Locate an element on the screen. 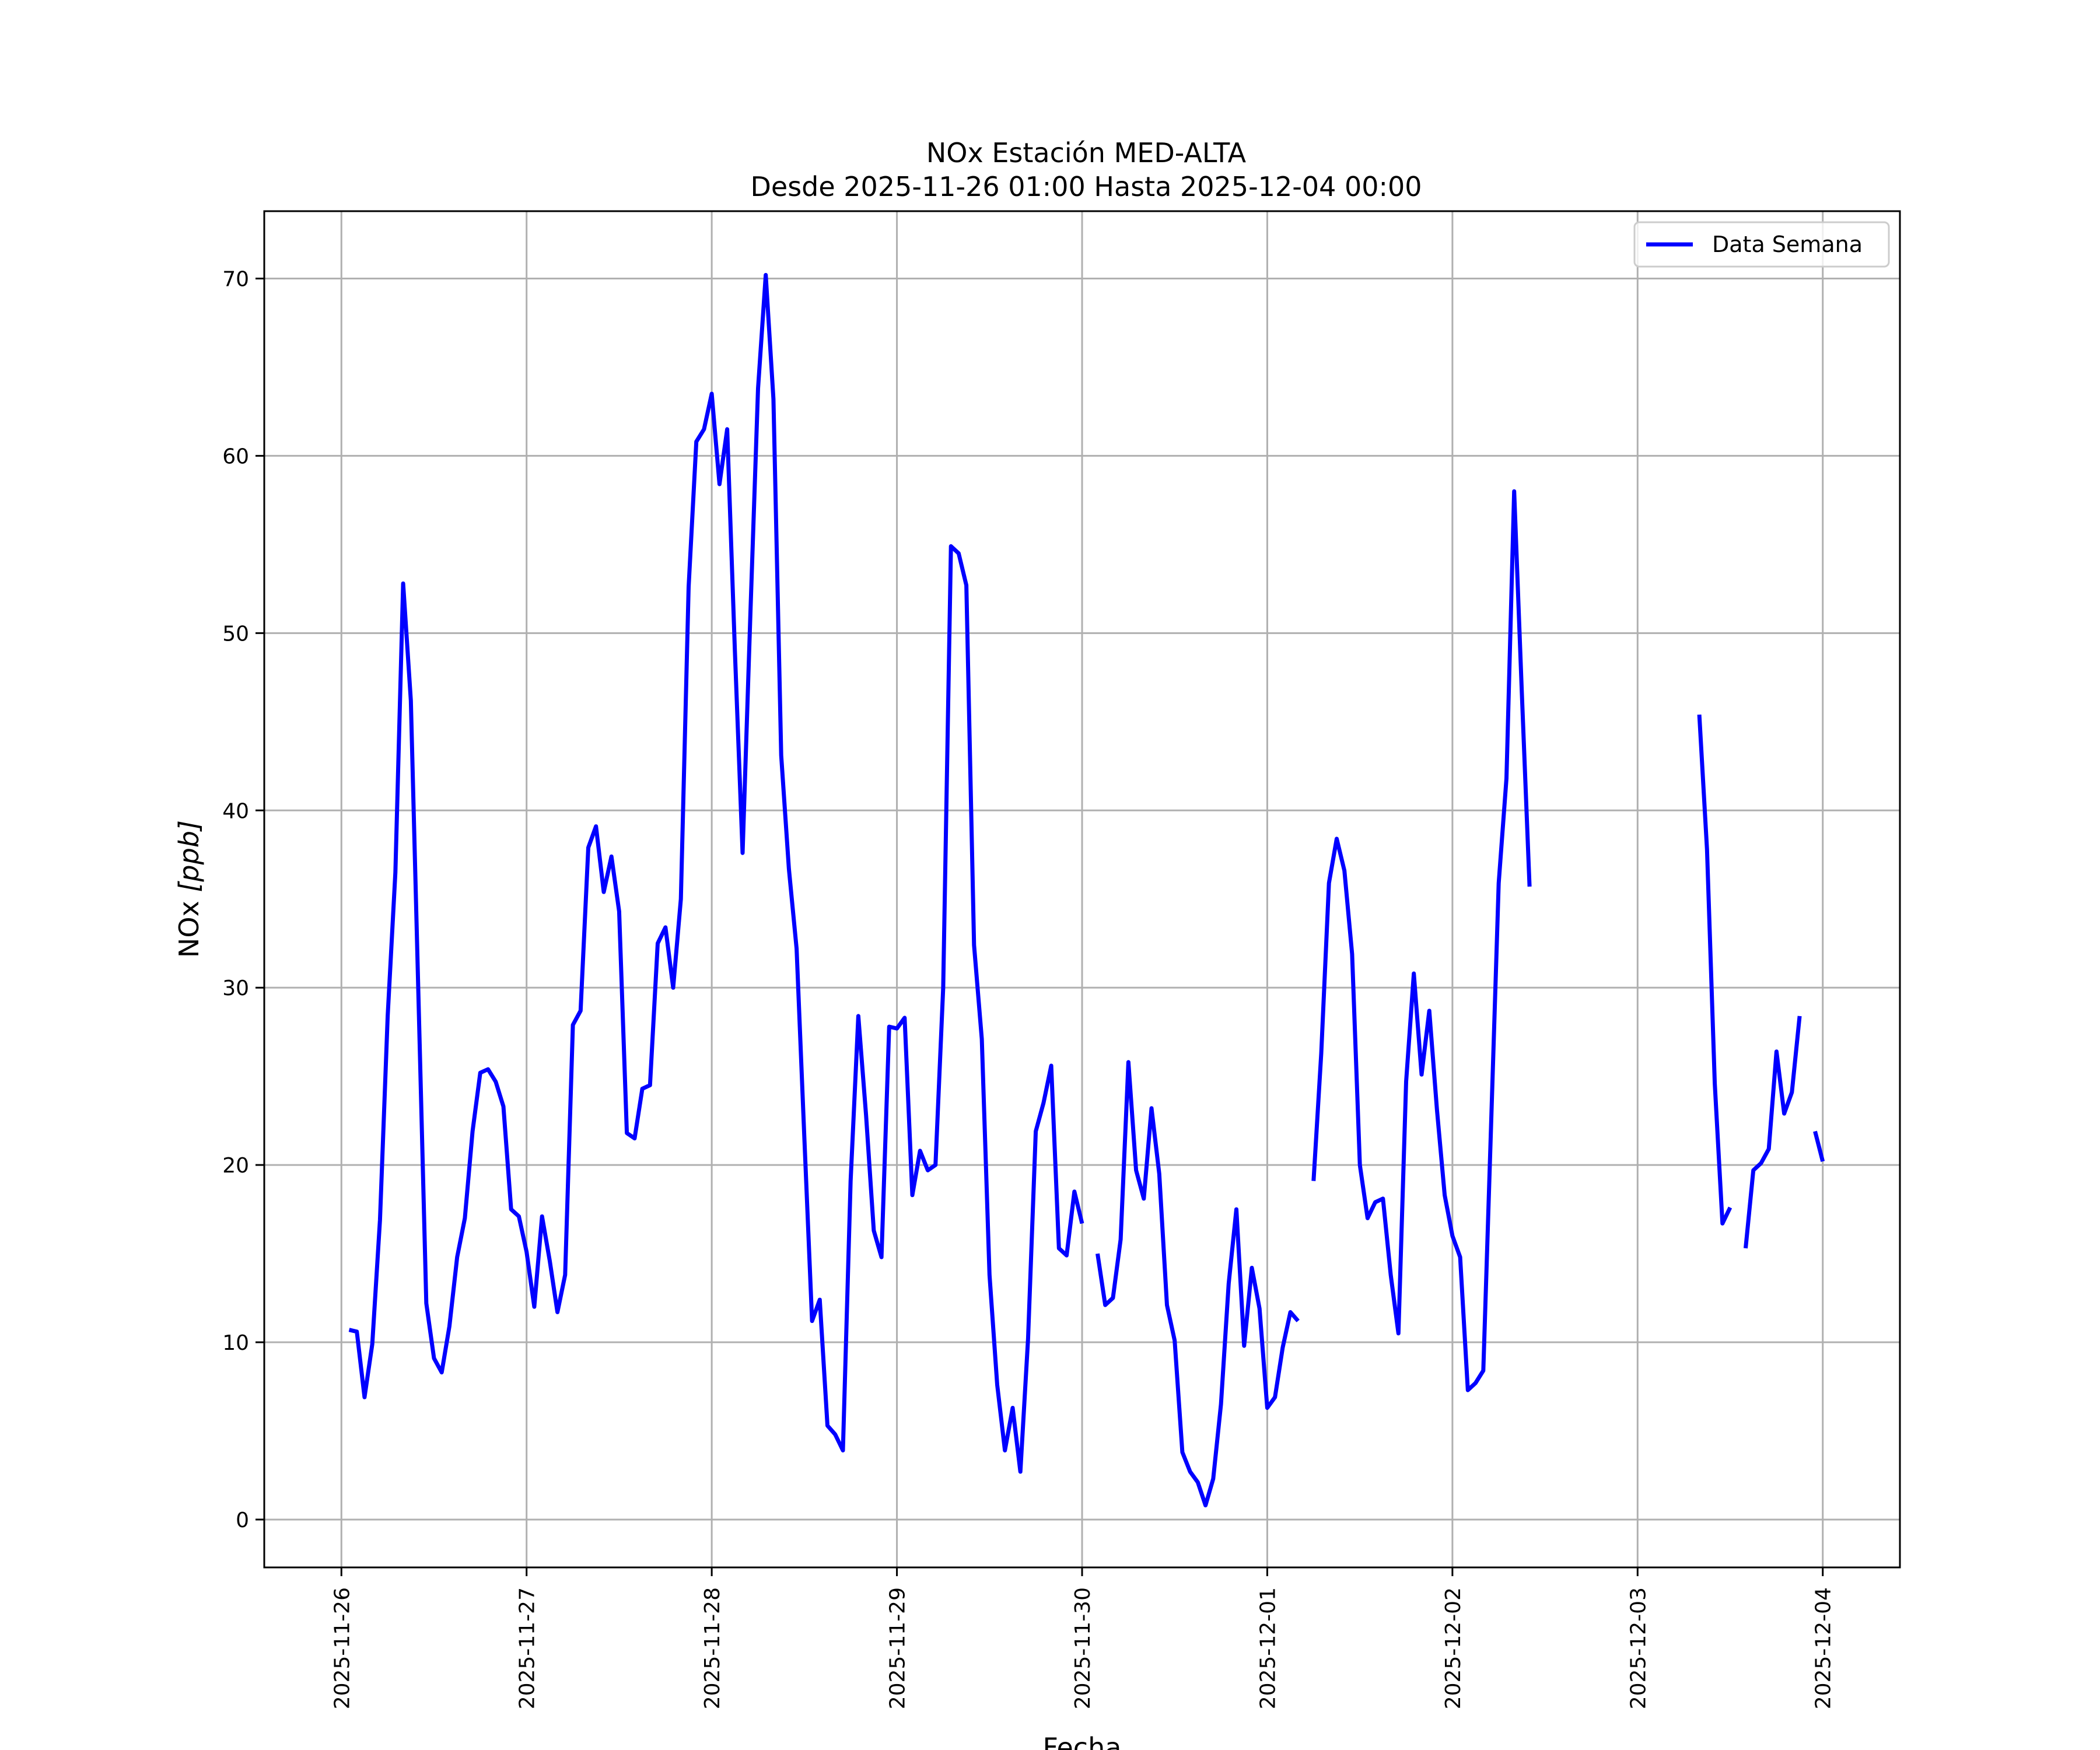 The width and height of the screenshot is (2100, 1750). x-axis-label: Fecha is located at coordinates (1082, 1741).